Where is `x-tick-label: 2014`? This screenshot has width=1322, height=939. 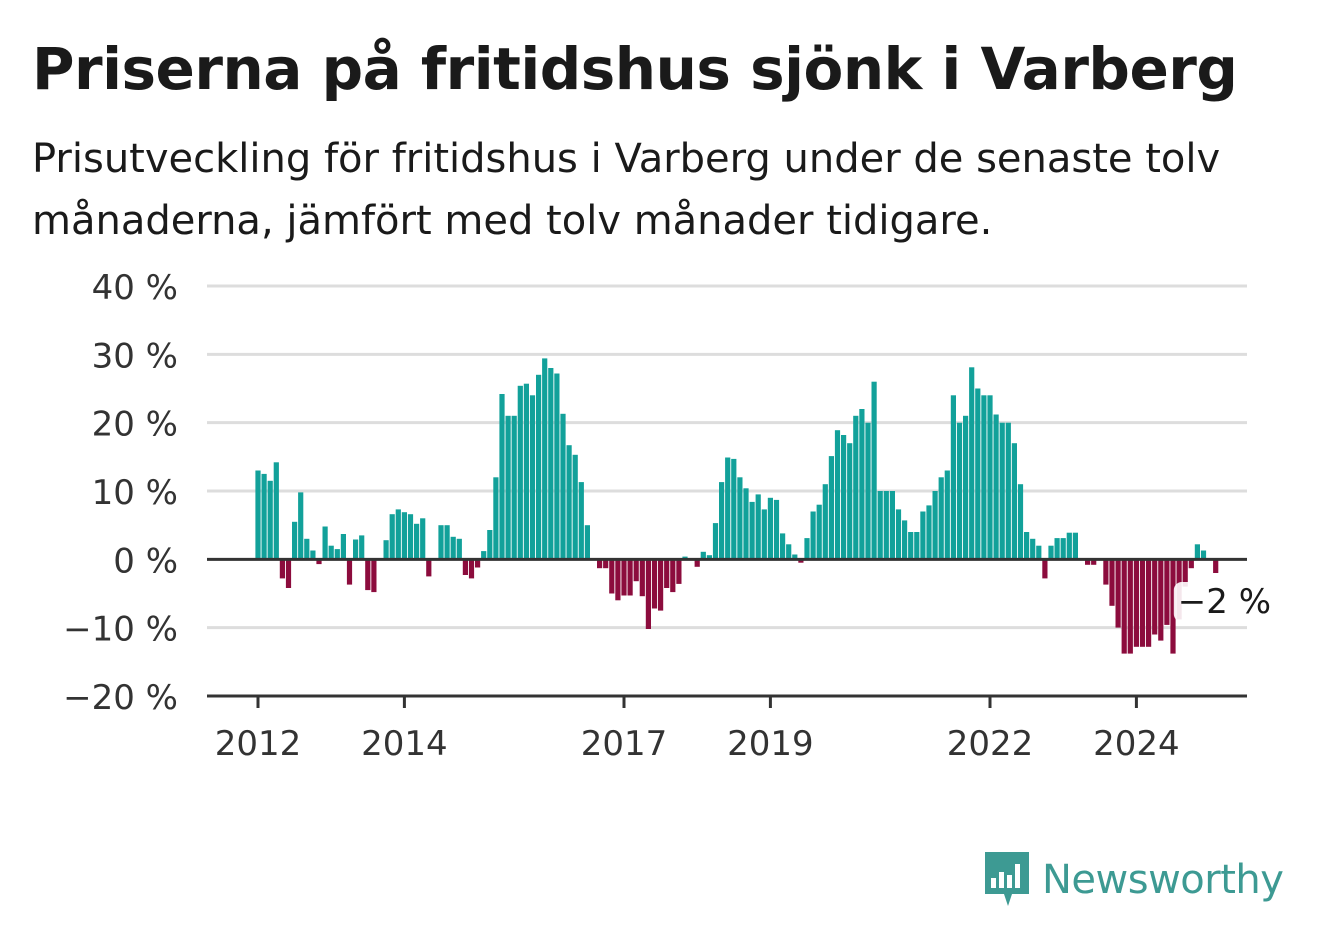
x-tick-label: 2014 is located at coordinates (404, 744).